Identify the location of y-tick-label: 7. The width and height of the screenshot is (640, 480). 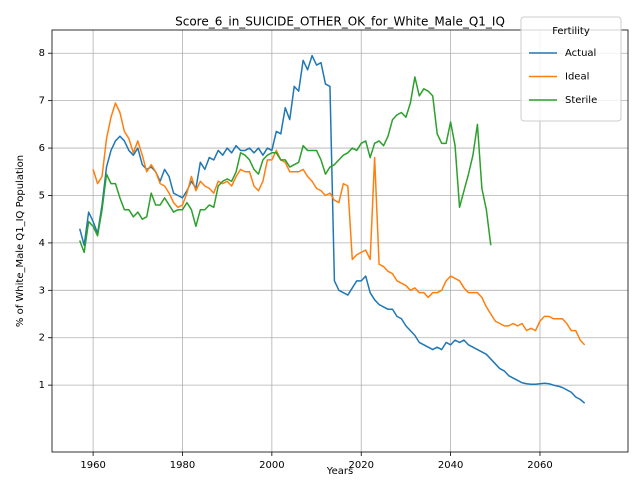
(42, 101).